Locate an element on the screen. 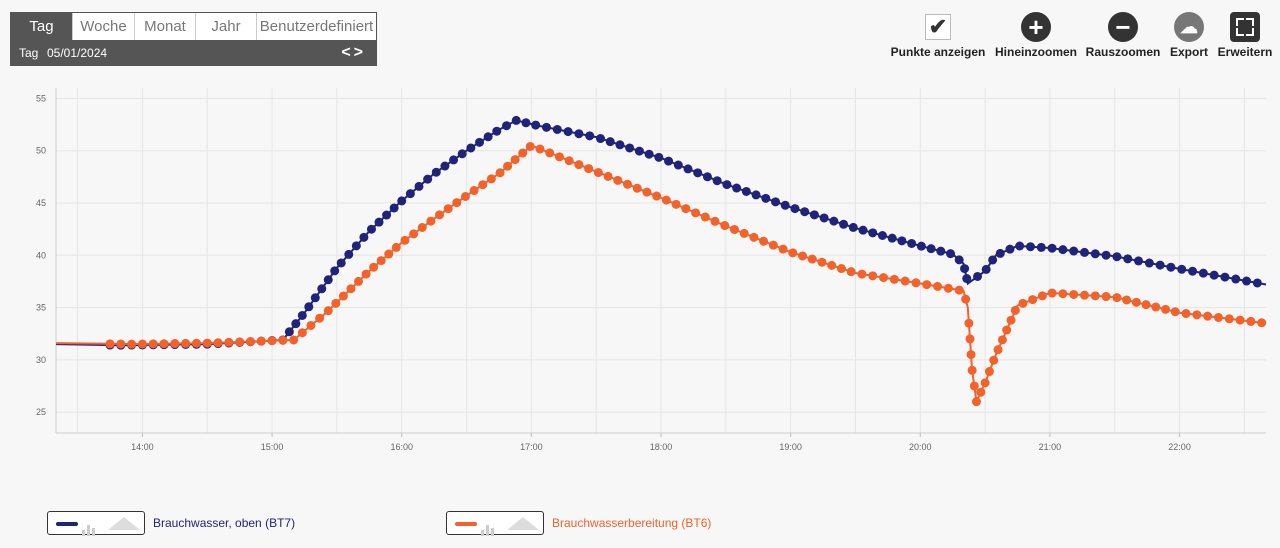  tab-year: Jahr is located at coordinates (226, 26).